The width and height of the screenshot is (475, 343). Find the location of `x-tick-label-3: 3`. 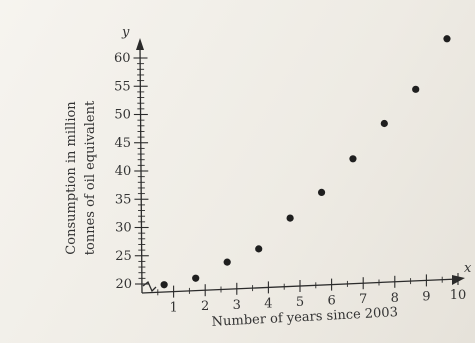

x-tick-label-3: 3 is located at coordinates (237, 305).